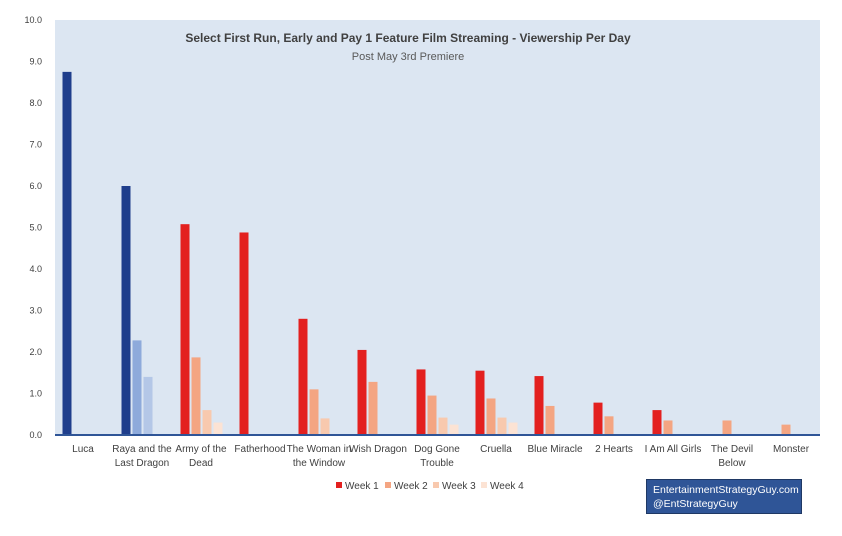  I want to click on y-tick-label: 5.0, so click(35, 228).